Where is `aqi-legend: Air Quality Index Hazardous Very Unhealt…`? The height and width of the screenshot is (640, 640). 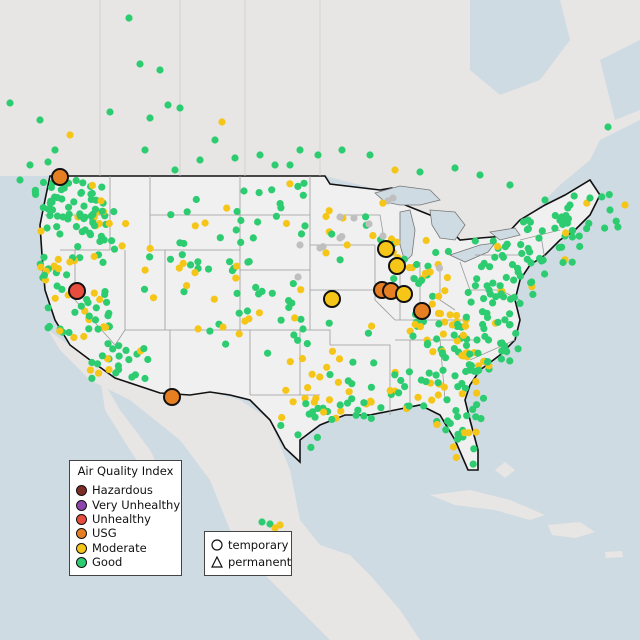 aqi-legend: Air Quality Index Hazardous Very Unhealt… is located at coordinates (125, 518).